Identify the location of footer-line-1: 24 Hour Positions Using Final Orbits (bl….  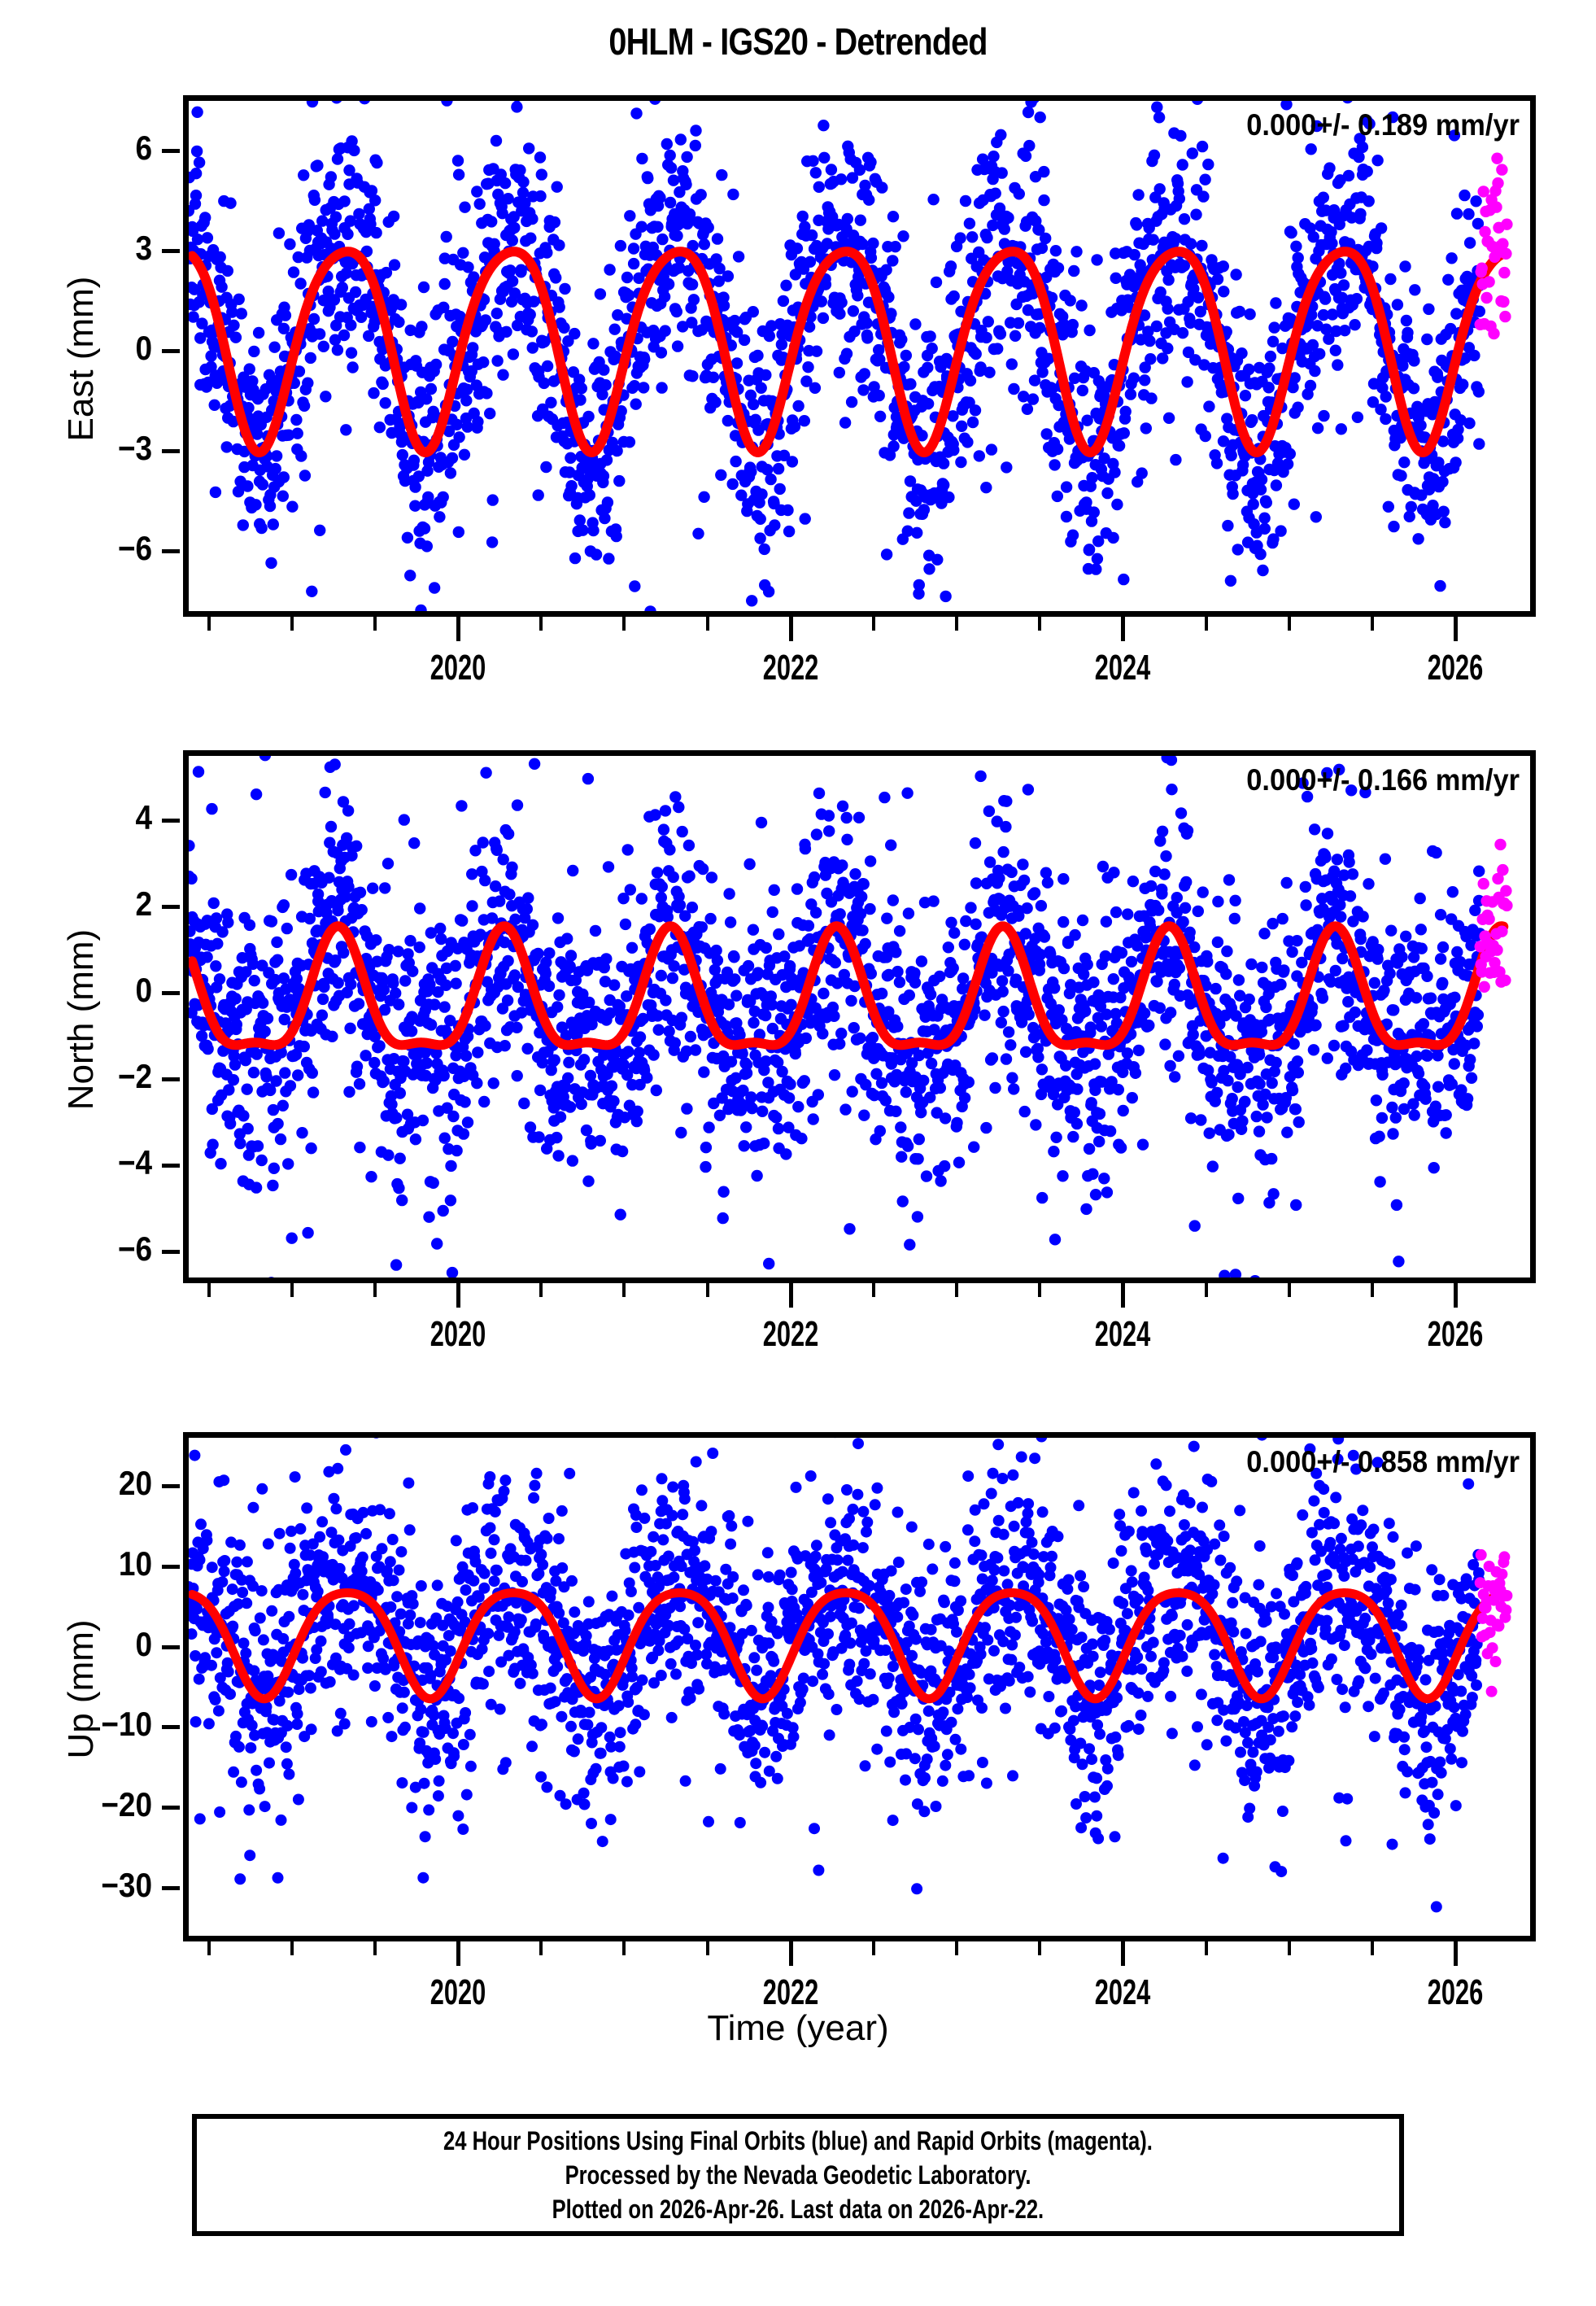
(798, 2140).